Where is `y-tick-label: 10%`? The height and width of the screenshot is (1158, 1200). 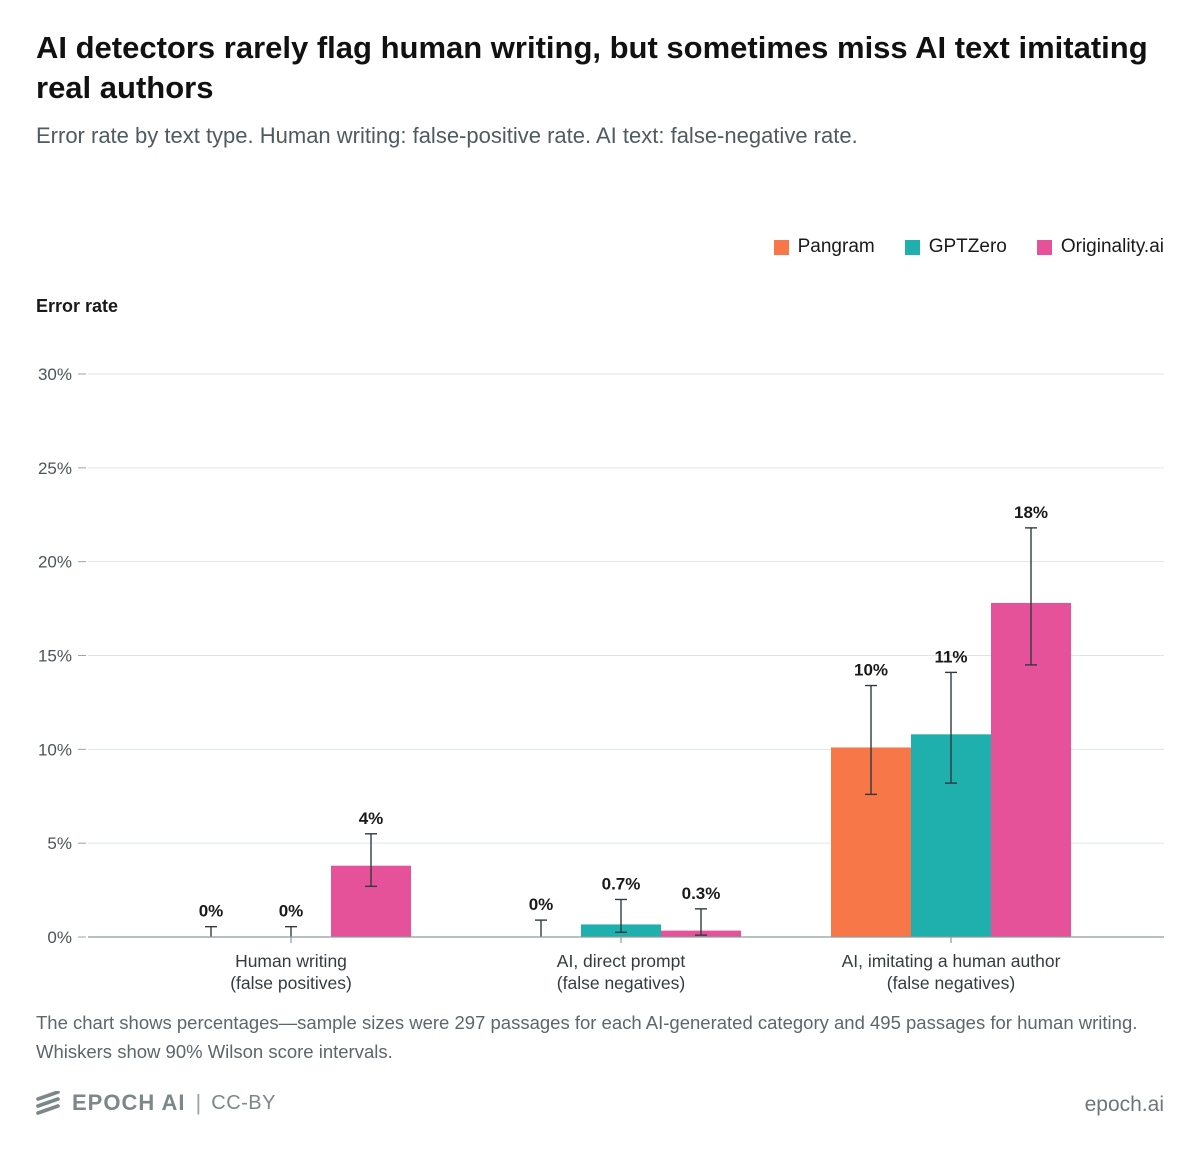 y-tick-label: 10% is located at coordinates (55, 749).